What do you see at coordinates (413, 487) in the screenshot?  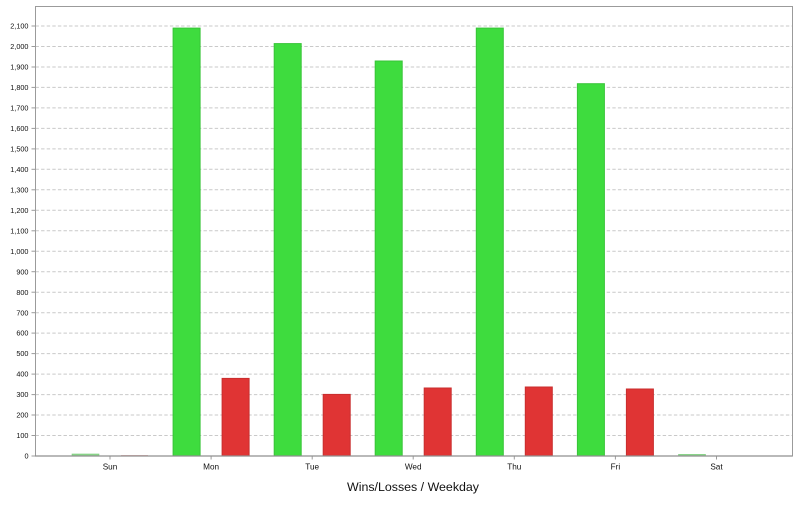 I see `svg-text: Wins/Losses / Weekday` at bounding box center [413, 487].